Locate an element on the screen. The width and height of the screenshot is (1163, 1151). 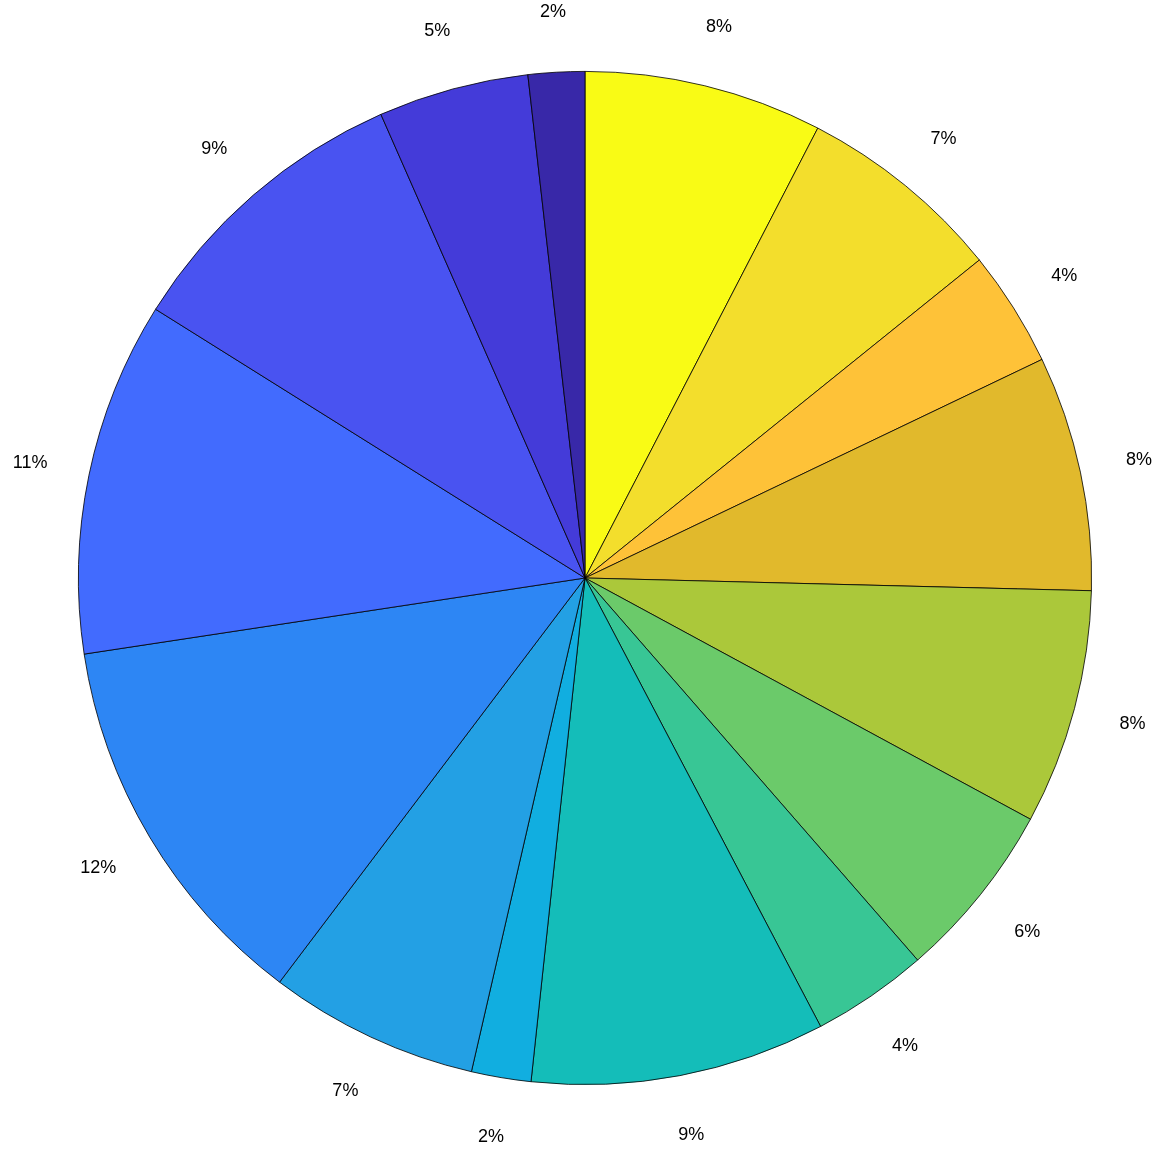
data-label: 12% is located at coordinates (98, 866).